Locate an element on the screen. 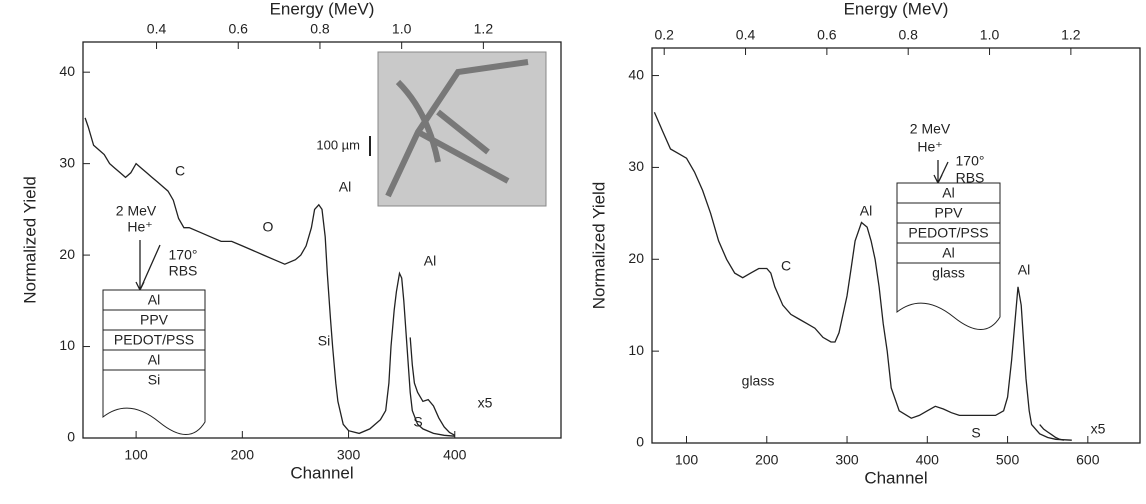  inset-texture is located at coordinates (457, 128).